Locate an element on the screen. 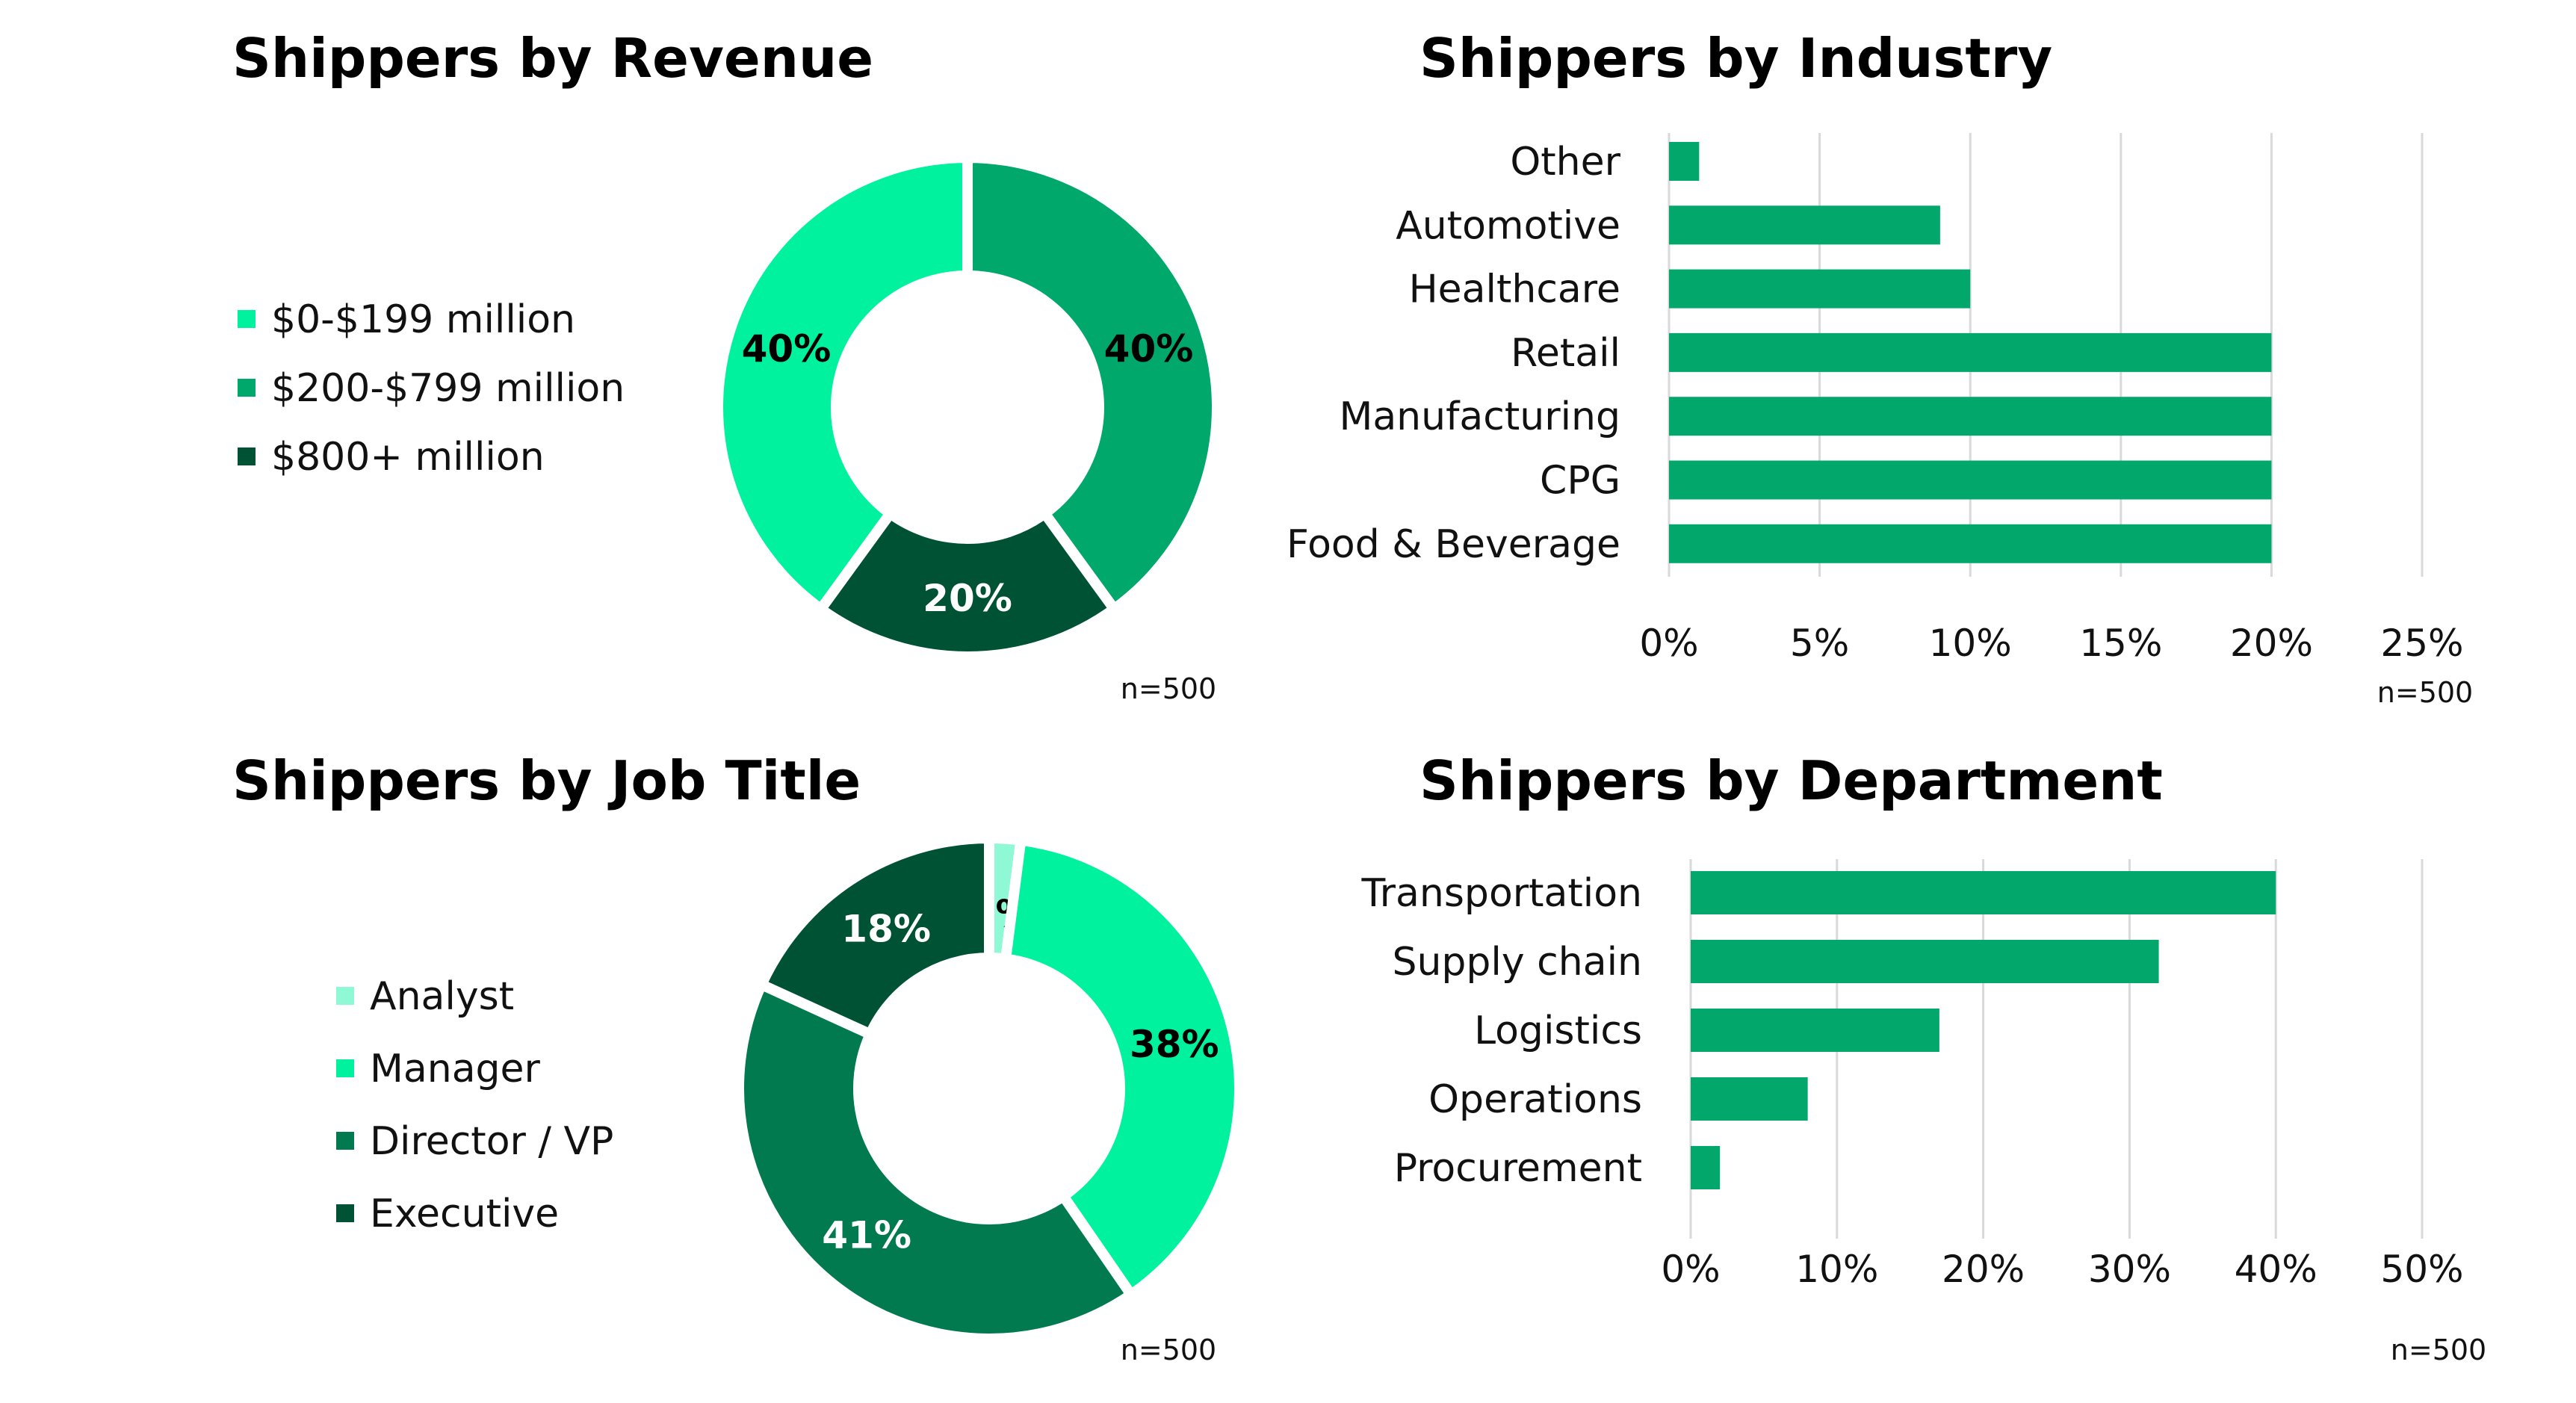  category-label: Procurement is located at coordinates (1518, 1168).